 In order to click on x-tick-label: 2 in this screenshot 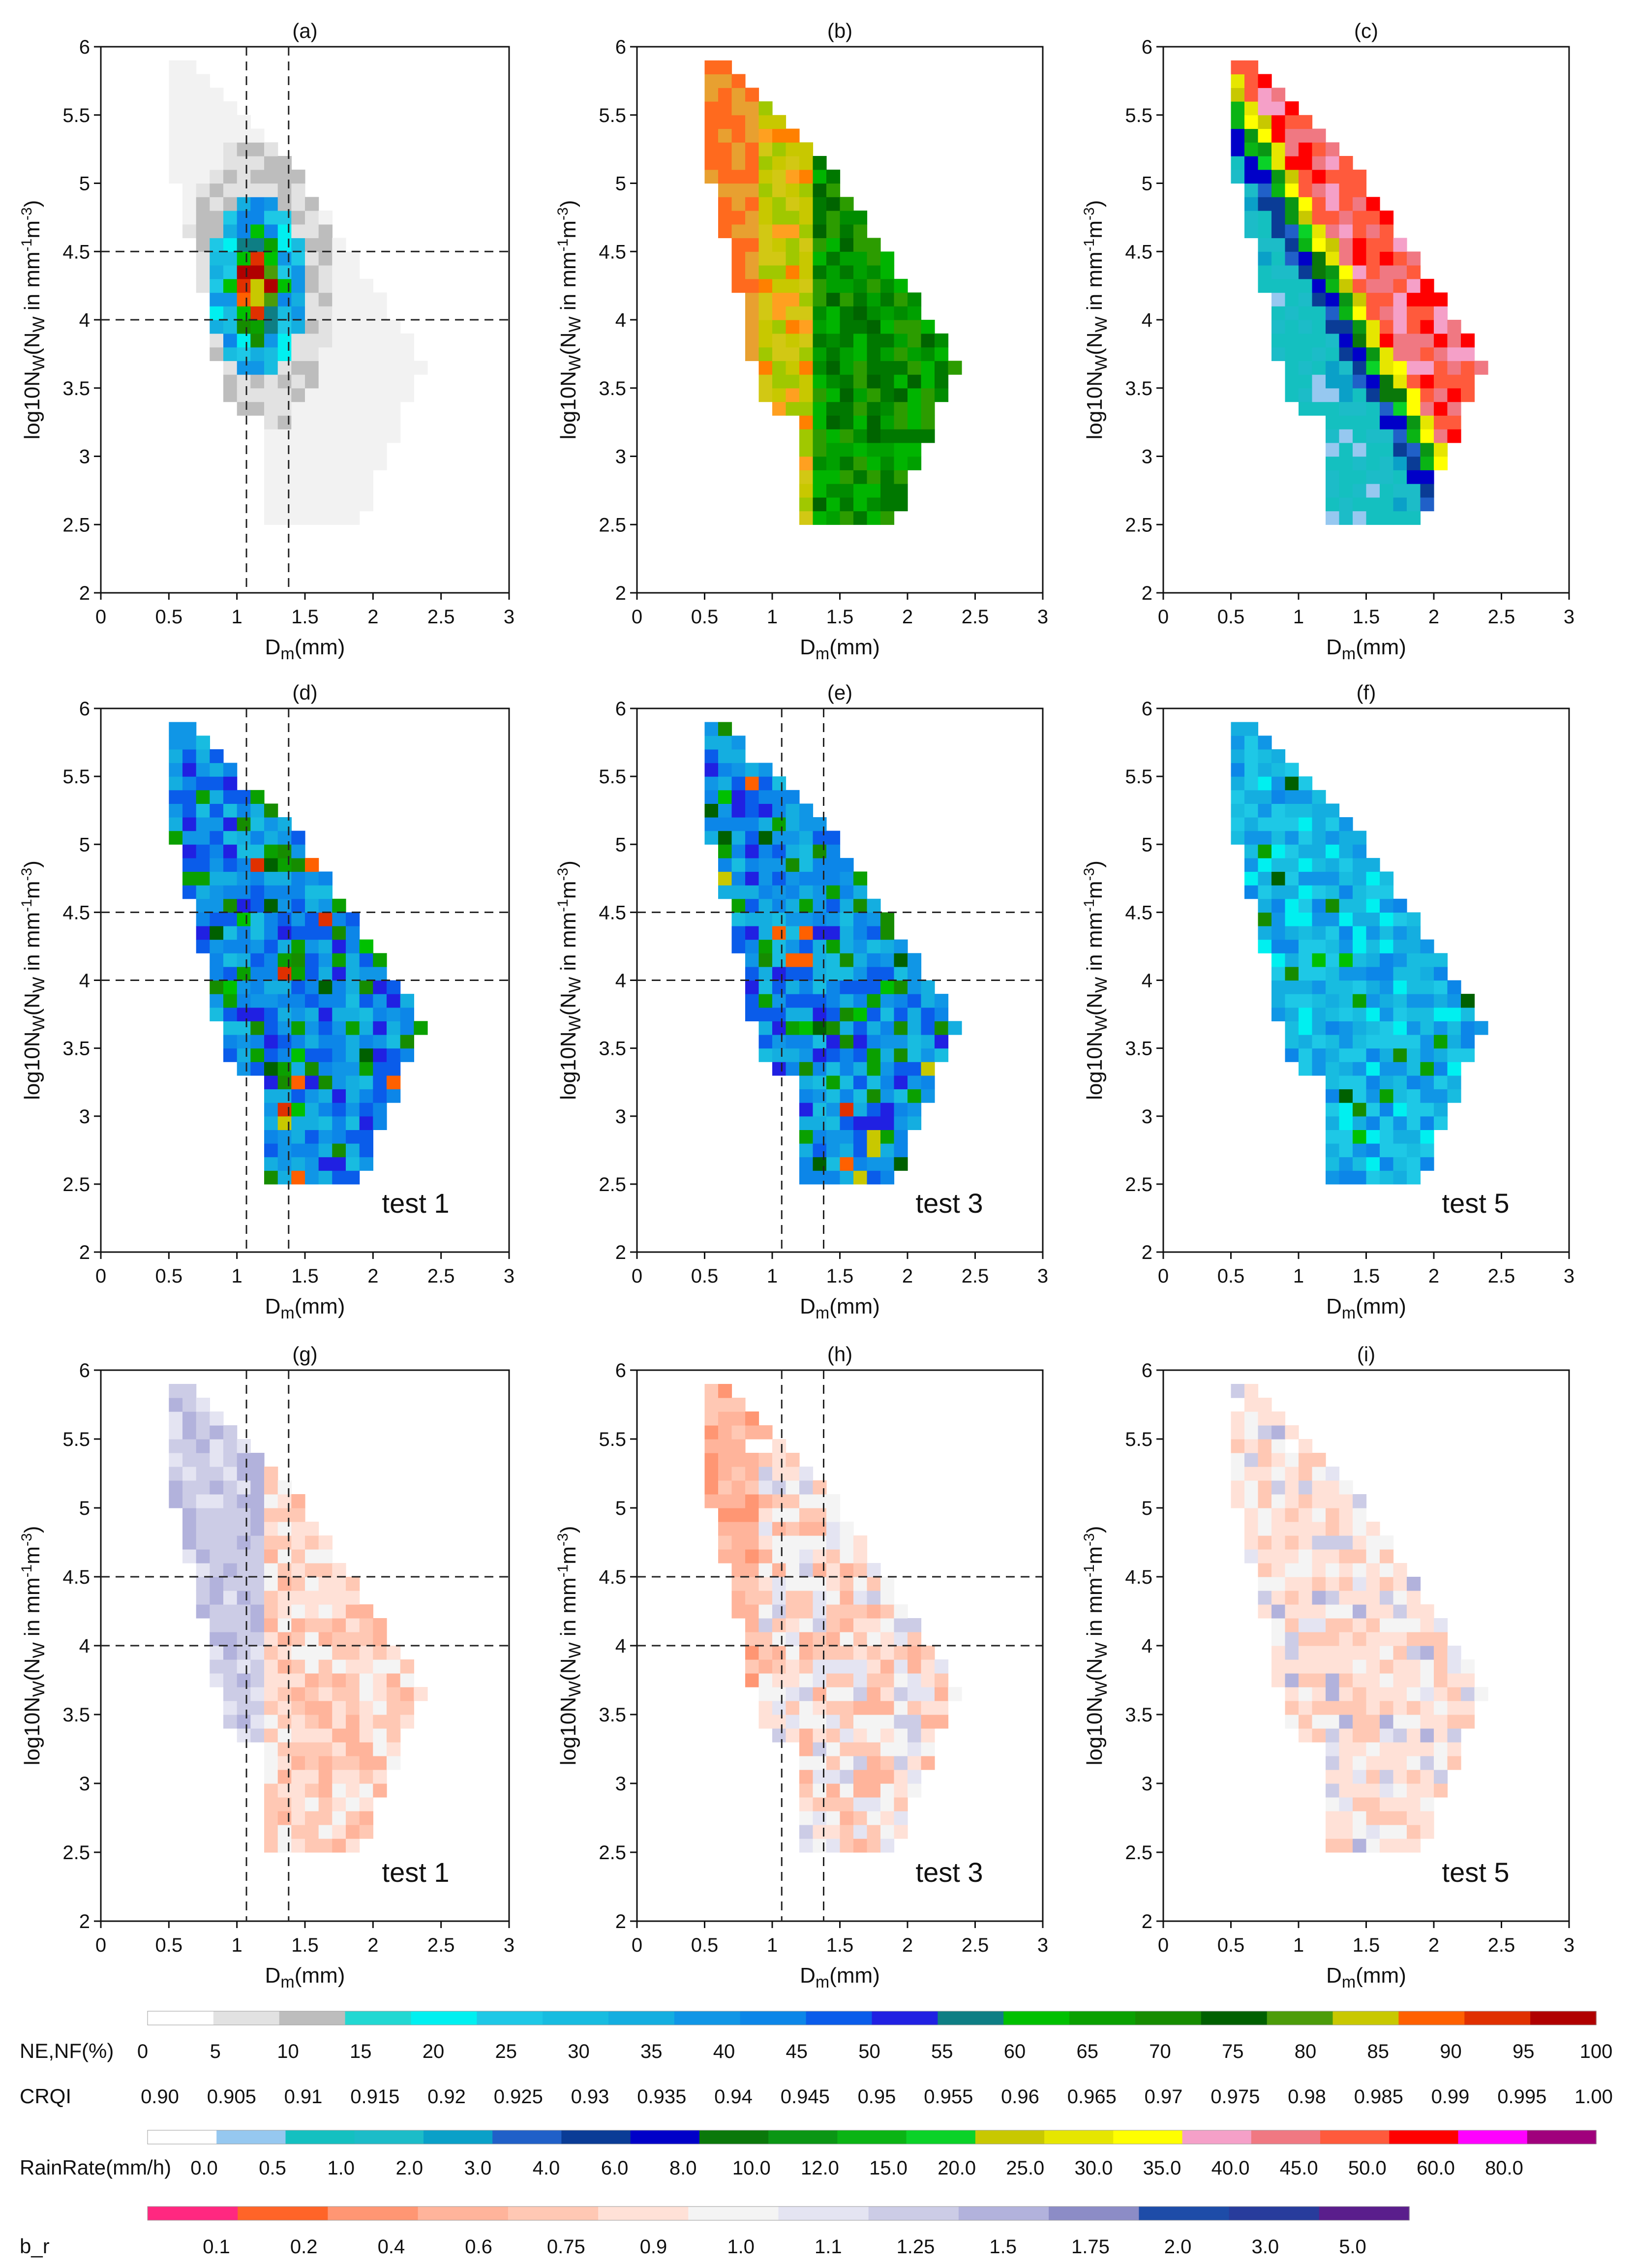, I will do `click(907, 617)`.